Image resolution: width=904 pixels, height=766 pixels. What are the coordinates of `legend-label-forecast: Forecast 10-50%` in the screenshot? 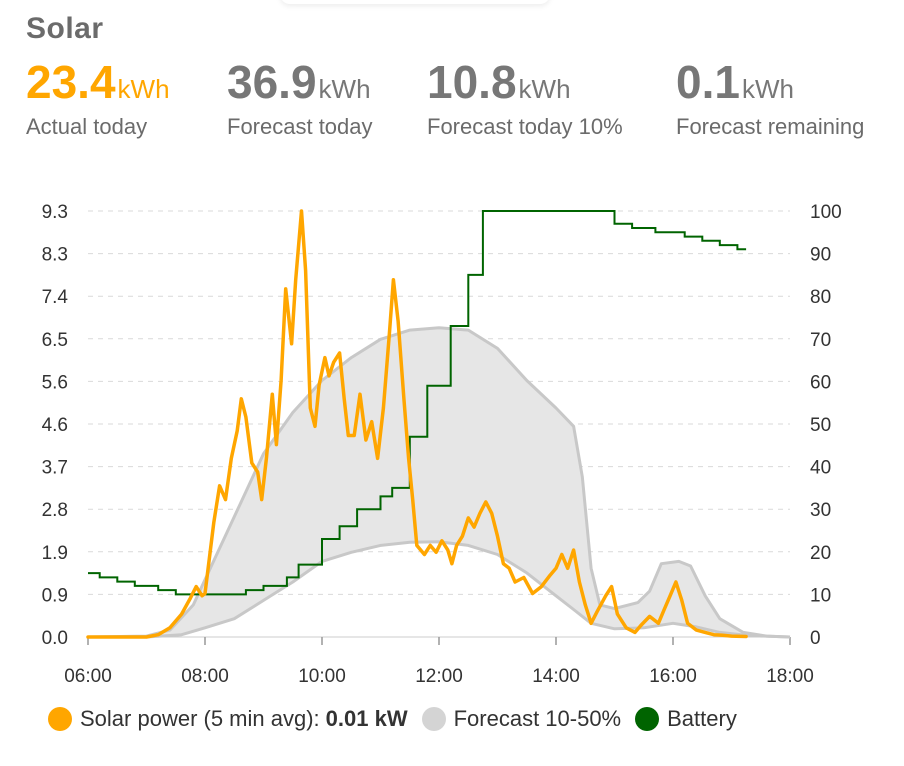 It's located at (537, 718).